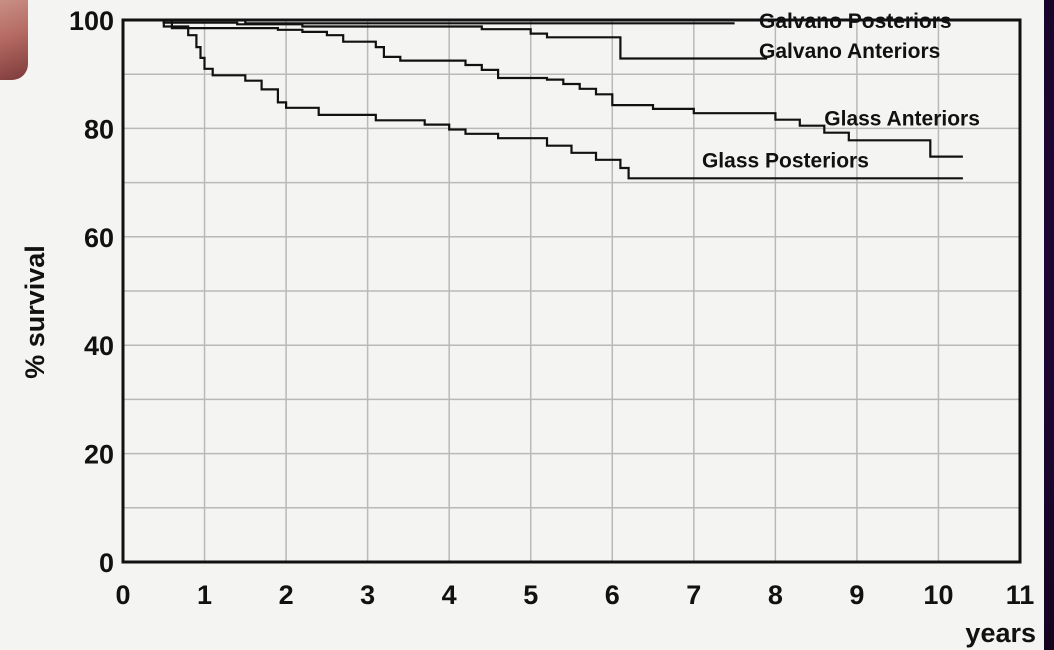 The height and width of the screenshot is (650, 1054). What do you see at coordinates (99, 129) in the screenshot?
I see `y-tick-label: 80` at bounding box center [99, 129].